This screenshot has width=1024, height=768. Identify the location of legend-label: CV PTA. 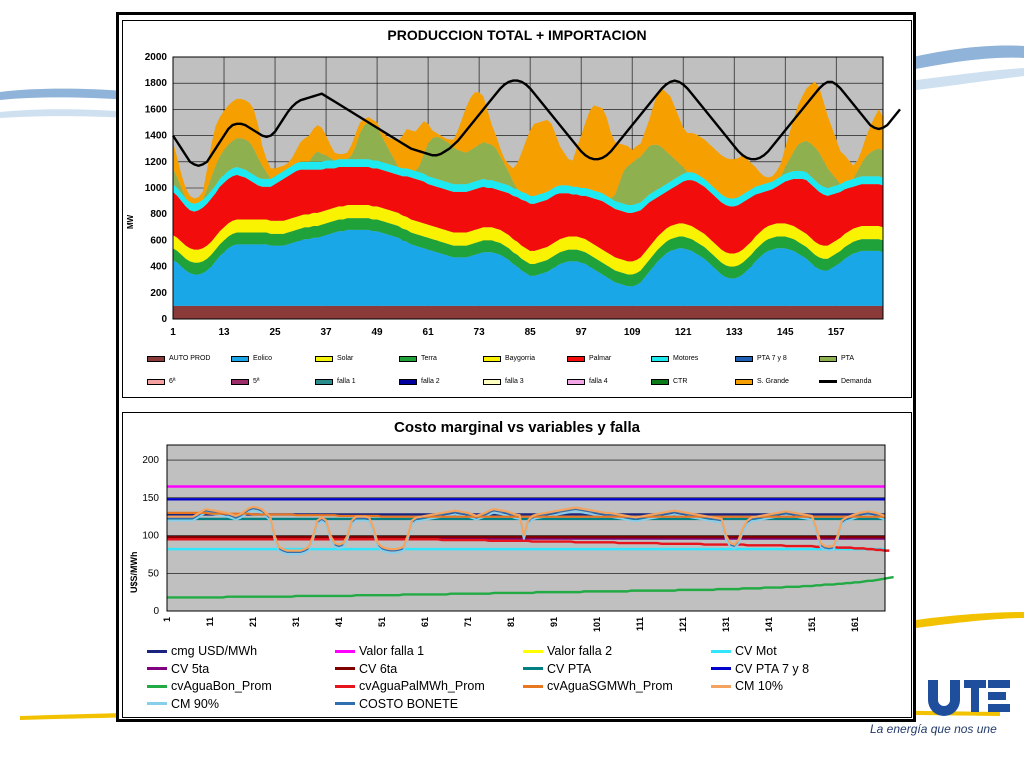
(569, 668).